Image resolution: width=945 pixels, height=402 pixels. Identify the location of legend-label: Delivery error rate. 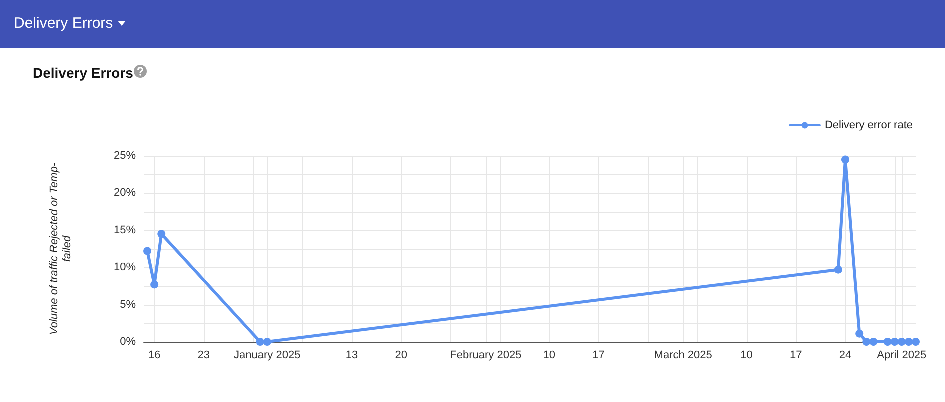
(869, 126).